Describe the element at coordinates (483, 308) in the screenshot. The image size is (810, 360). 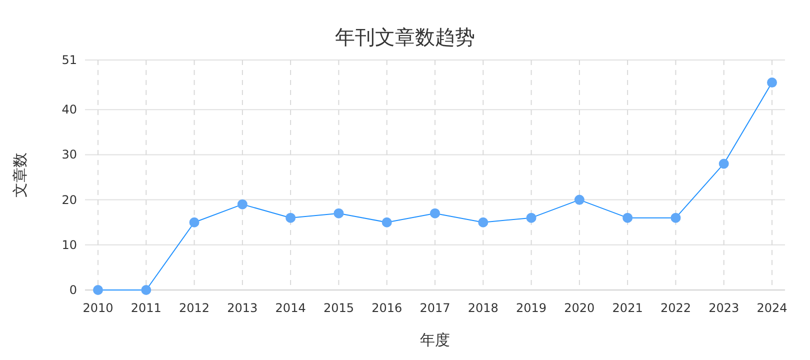
I see `x-tick-label: 2018` at that location.